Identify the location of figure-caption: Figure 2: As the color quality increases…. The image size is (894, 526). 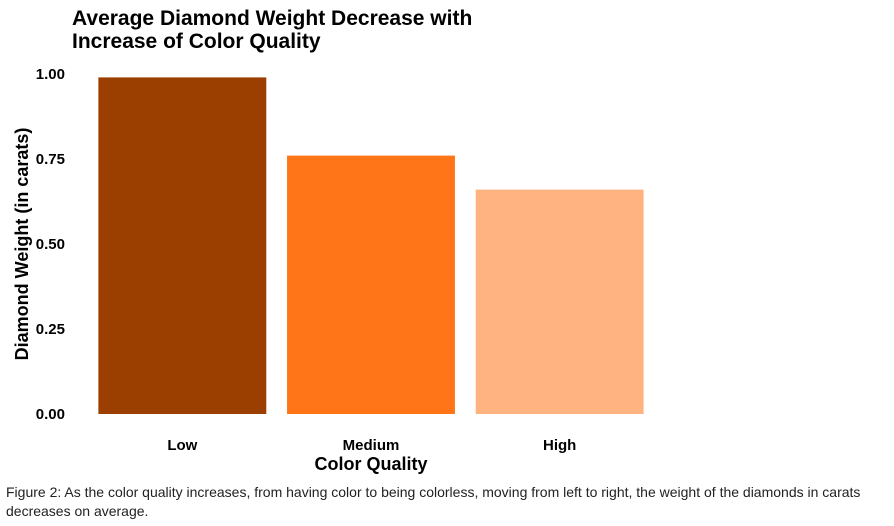
(433, 501).